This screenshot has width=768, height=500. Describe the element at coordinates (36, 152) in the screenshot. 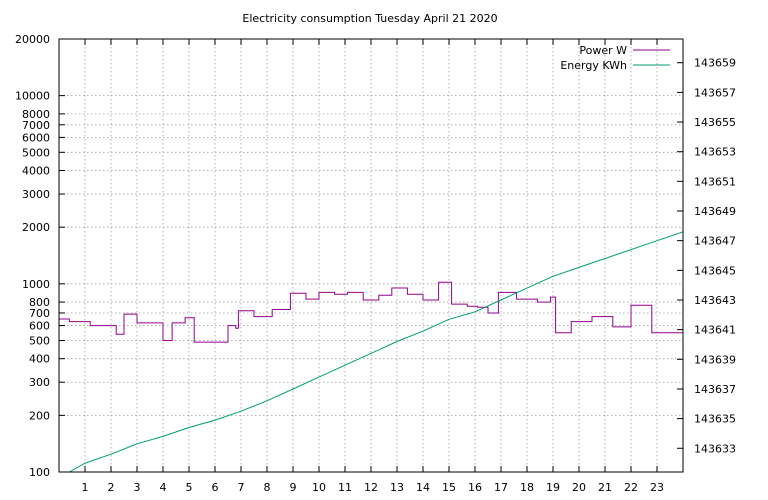

I see `y-tick-label: 5000` at that location.